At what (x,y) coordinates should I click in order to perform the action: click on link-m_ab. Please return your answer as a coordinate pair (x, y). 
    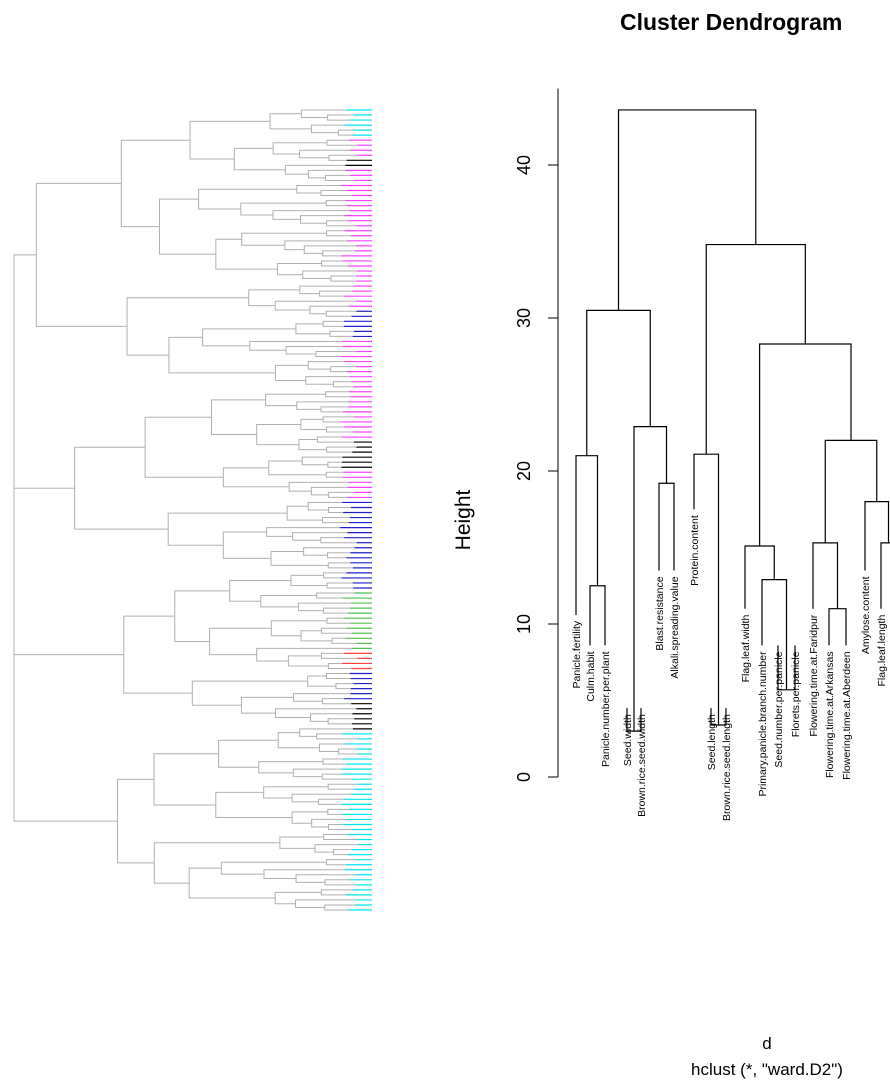
    Looking at the image, I should click on (837, 627).